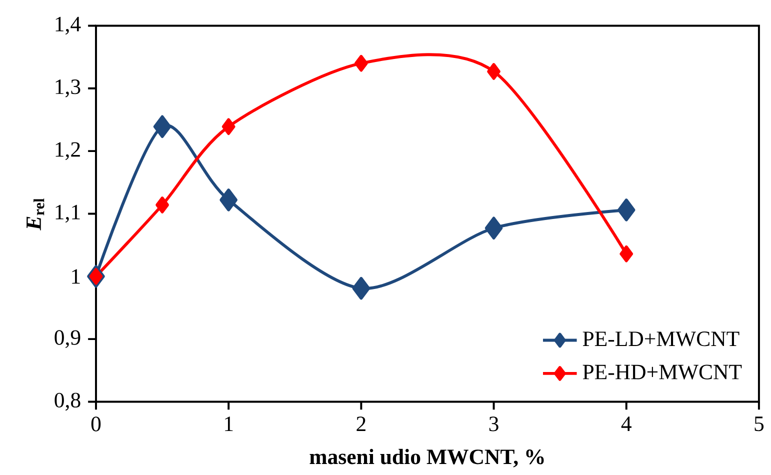 This screenshot has width=771, height=475. Describe the element at coordinates (68, 213) in the screenshot. I see `y-tick-label: 1,1` at that location.